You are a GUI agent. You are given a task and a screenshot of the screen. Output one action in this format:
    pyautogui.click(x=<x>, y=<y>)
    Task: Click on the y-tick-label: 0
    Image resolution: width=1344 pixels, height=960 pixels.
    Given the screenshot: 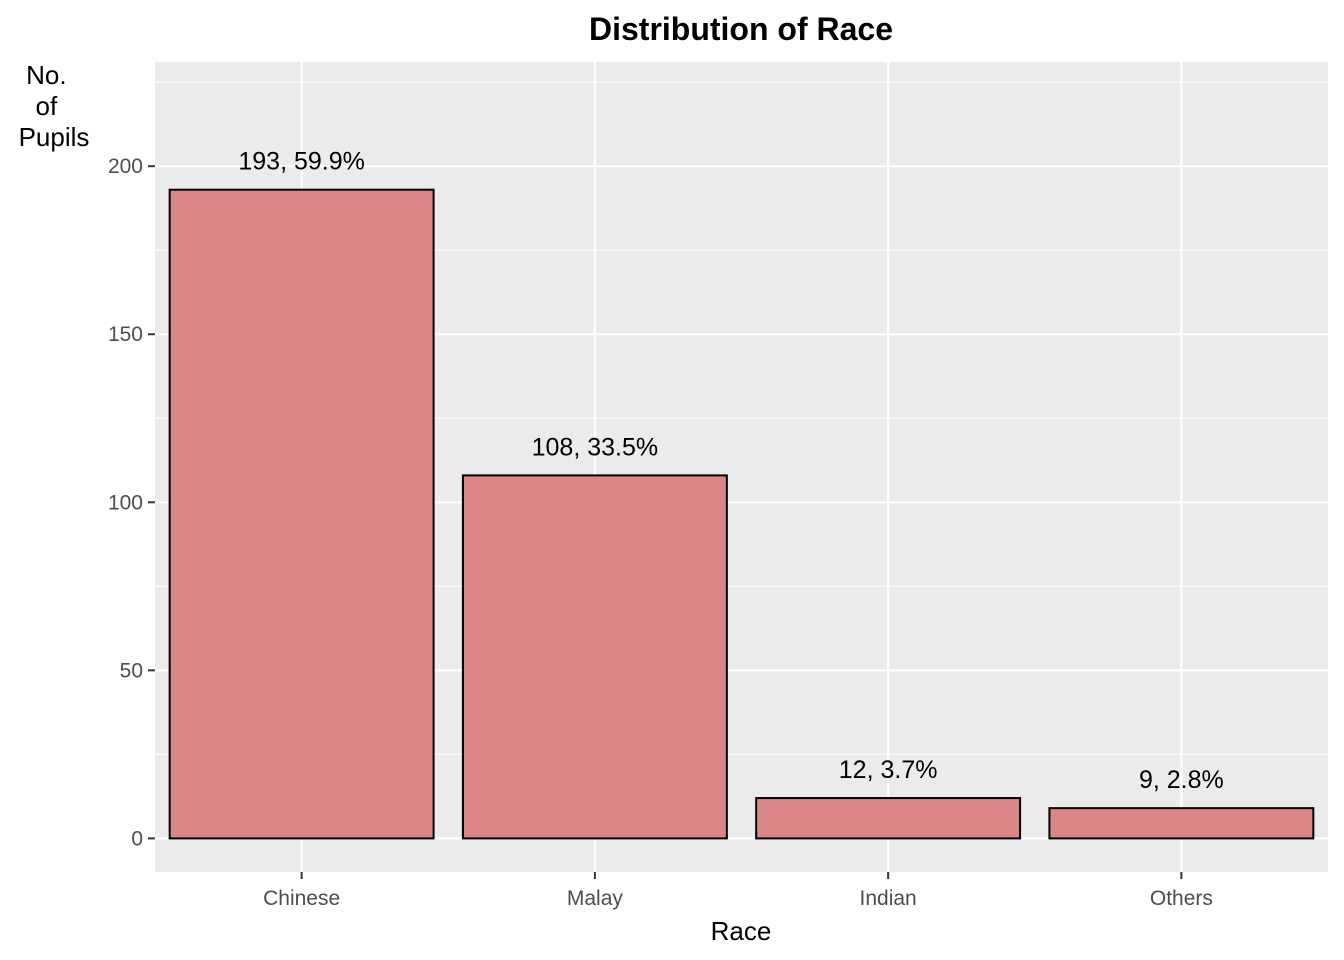 What is the action you would take?
    pyautogui.click(x=137, y=838)
    